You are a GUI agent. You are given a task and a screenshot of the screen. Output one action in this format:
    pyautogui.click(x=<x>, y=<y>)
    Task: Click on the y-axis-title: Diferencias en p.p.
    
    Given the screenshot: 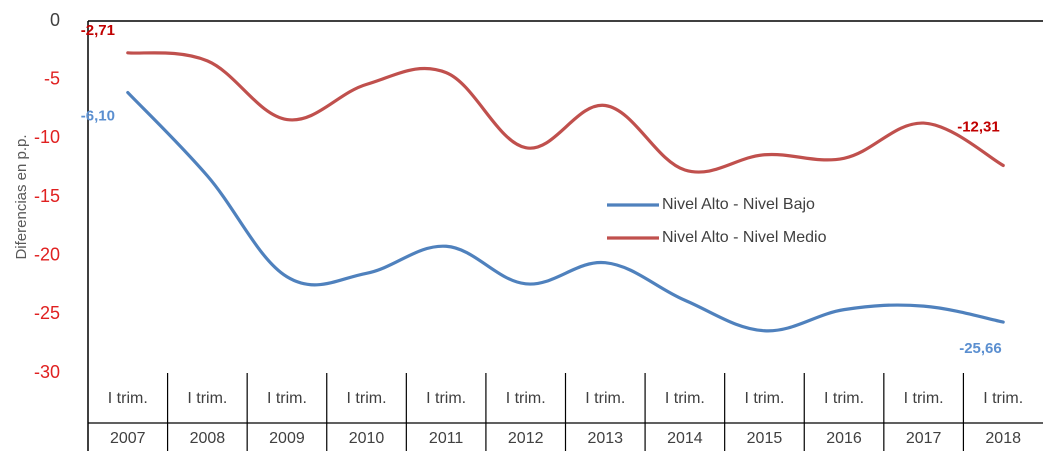 What is the action you would take?
    pyautogui.click(x=21, y=196)
    